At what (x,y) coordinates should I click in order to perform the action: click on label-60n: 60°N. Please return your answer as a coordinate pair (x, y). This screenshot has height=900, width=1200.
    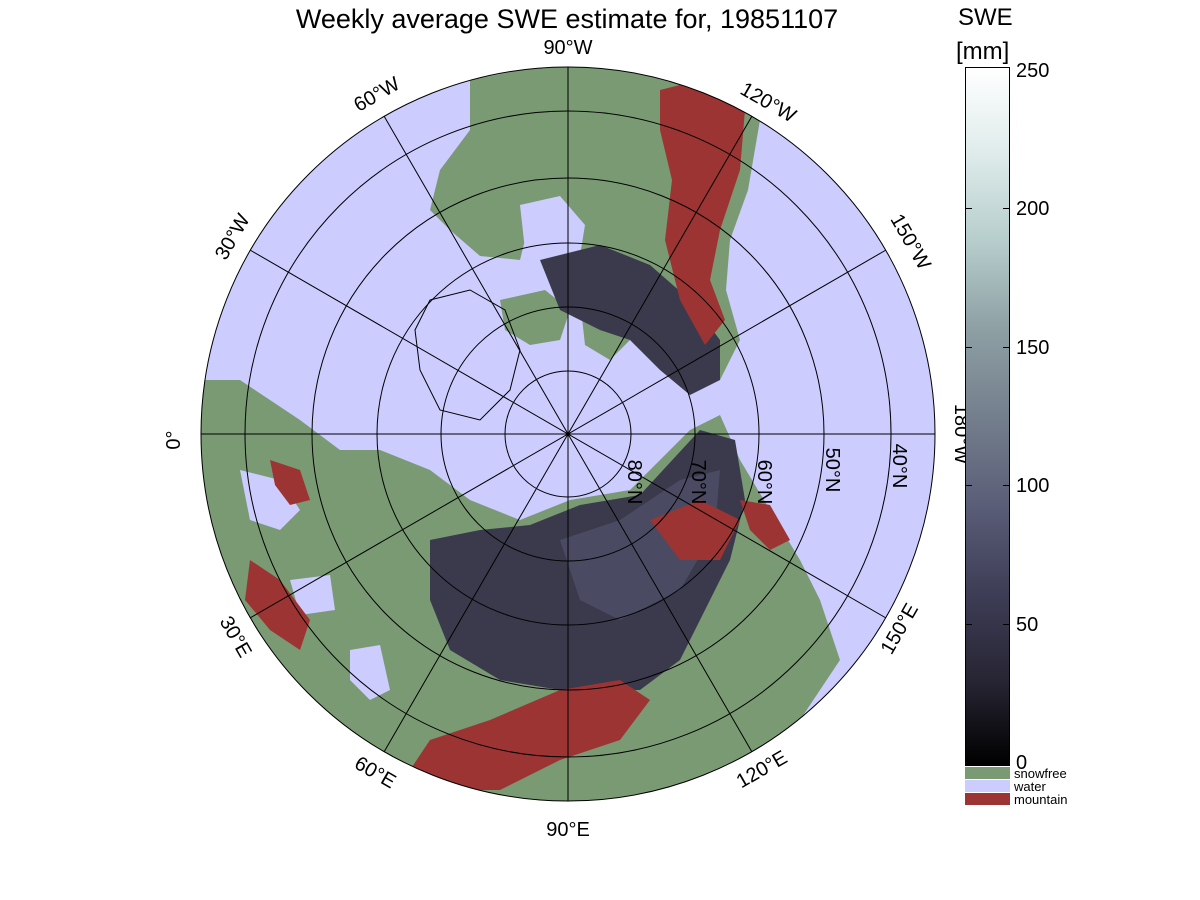
    Looking at the image, I should click on (764, 482).